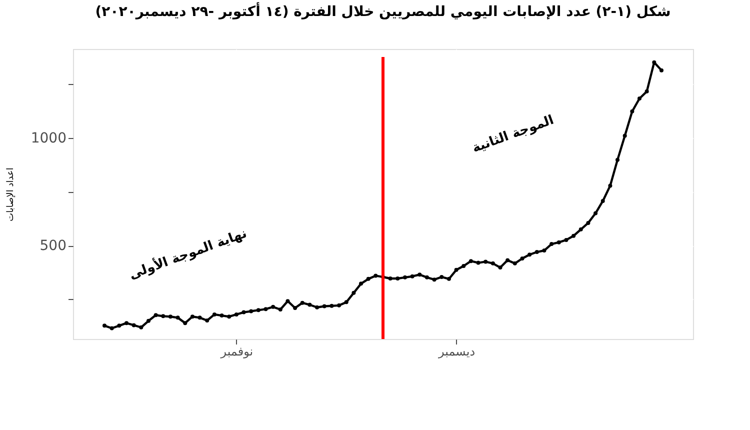 This screenshot has height=430, width=750. I want to click on x-tick-label: نوفمبر, so click(237, 351).